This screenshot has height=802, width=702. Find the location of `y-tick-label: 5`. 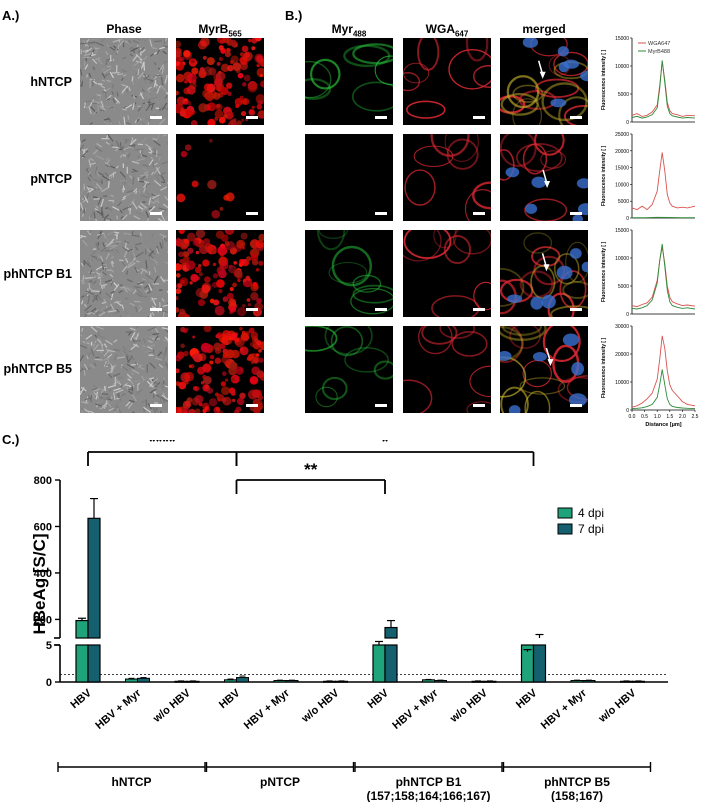

y-tick-label: 5 is located at coordinates (49, 646).